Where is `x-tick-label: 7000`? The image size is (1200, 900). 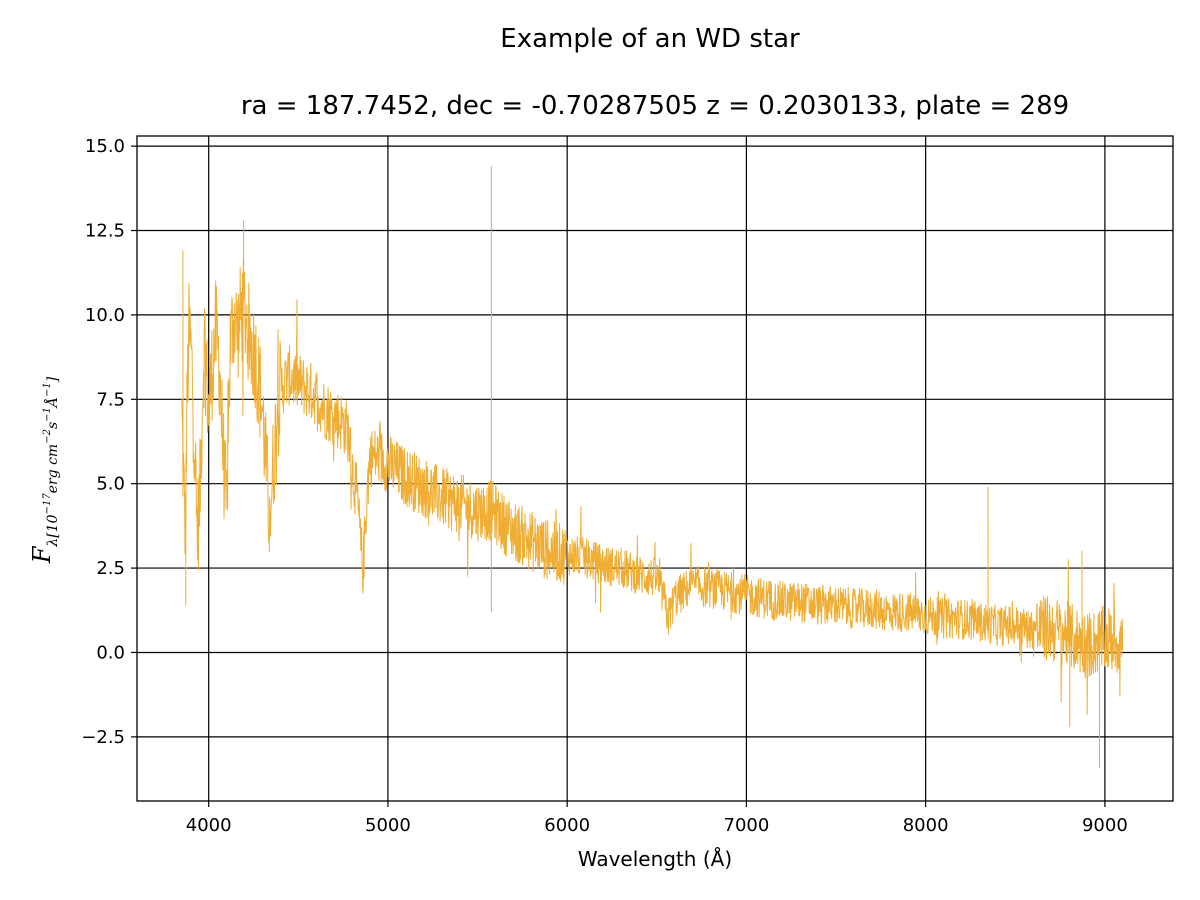
x-tick-label: 7000 is located at coordinates (747, 825).